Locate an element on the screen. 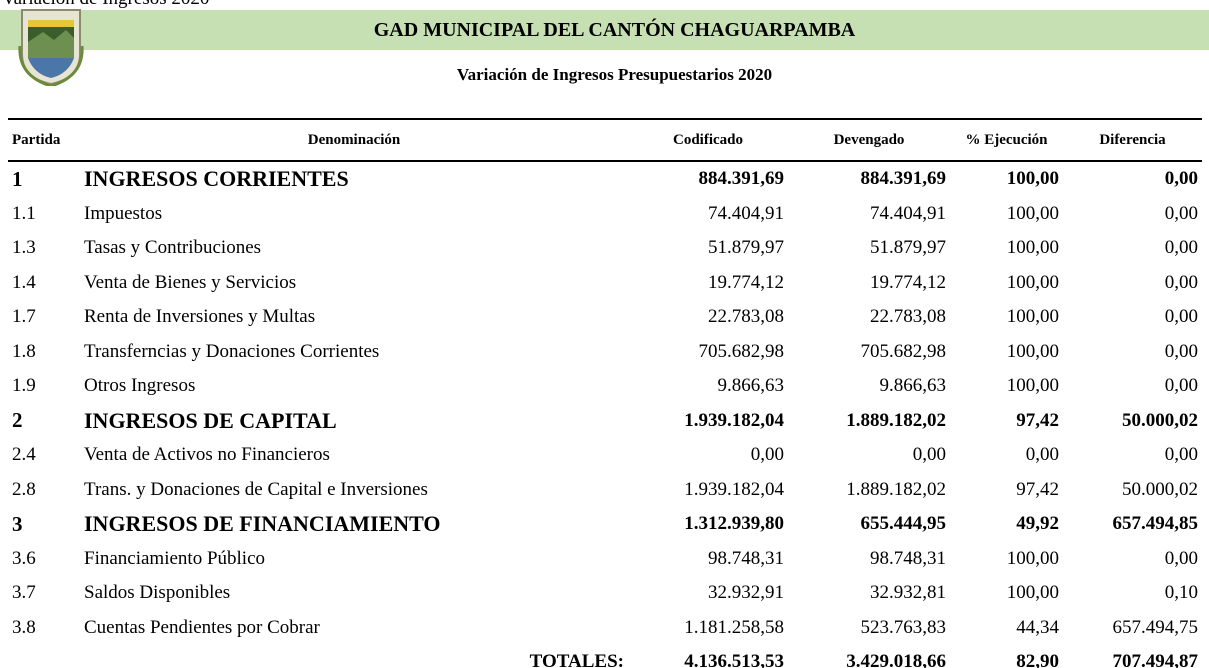 The width and height of the screenshot is (1209, 668). table-cell: 3 is located at coordinates (17, 523).